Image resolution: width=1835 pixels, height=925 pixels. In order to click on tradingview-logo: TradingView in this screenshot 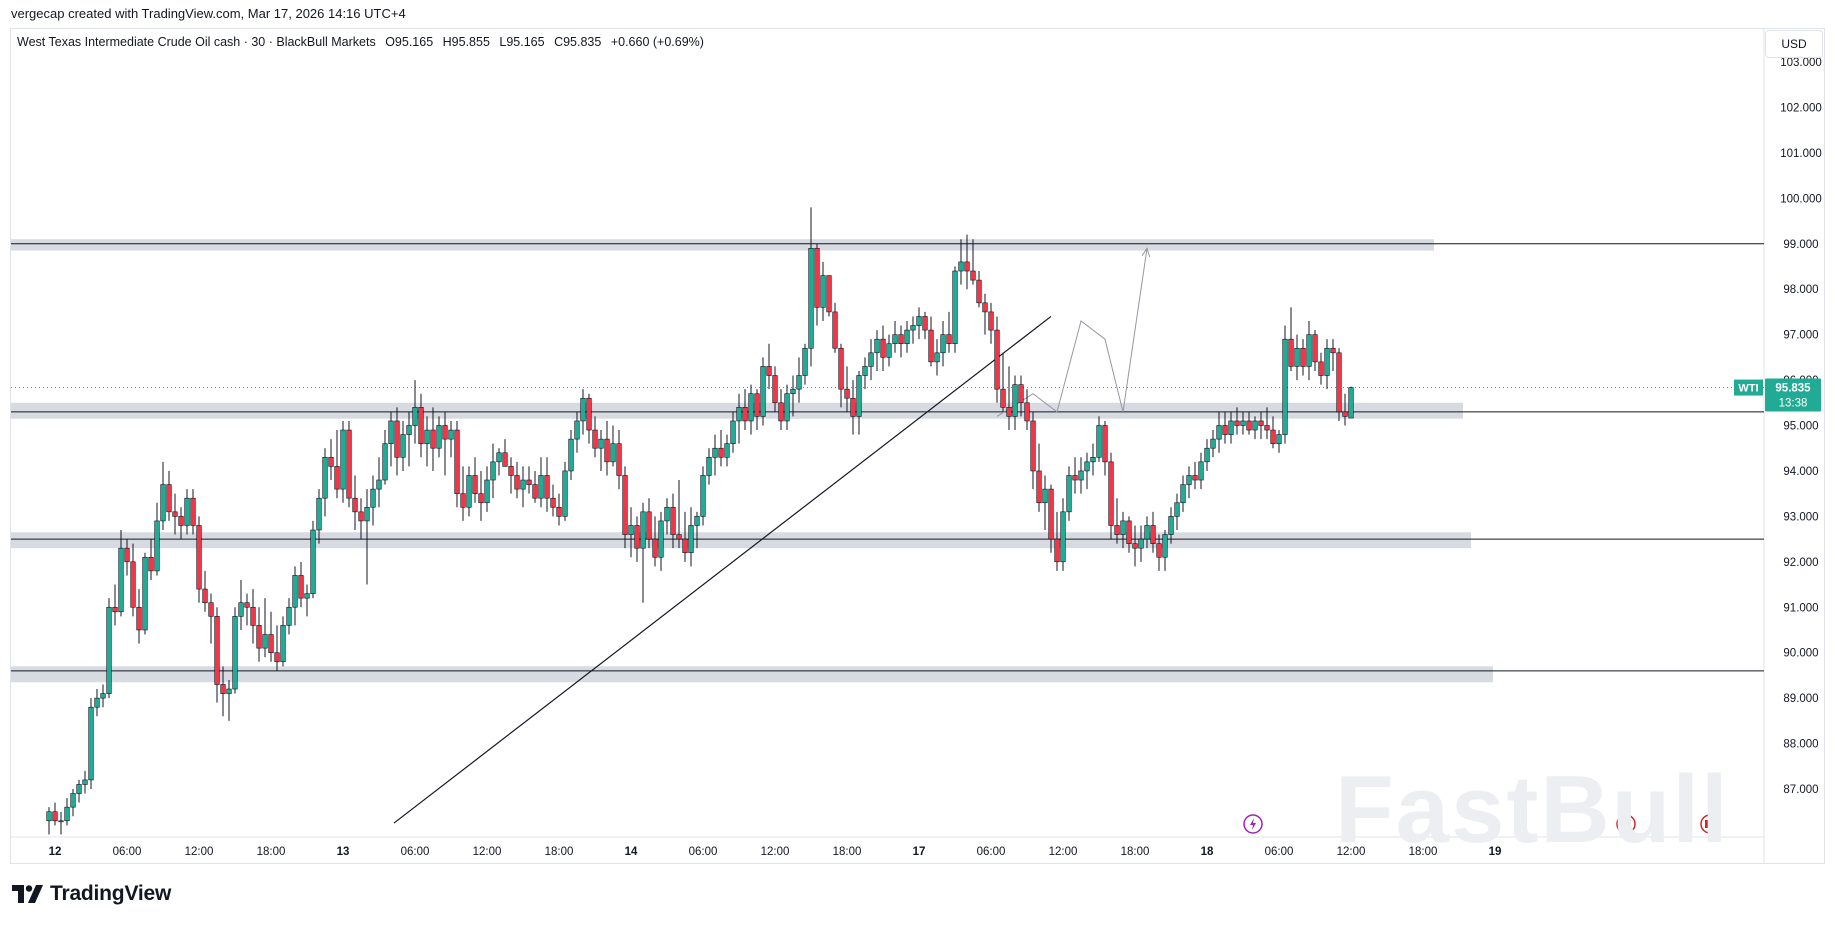, I will do `click(91, 894)`.